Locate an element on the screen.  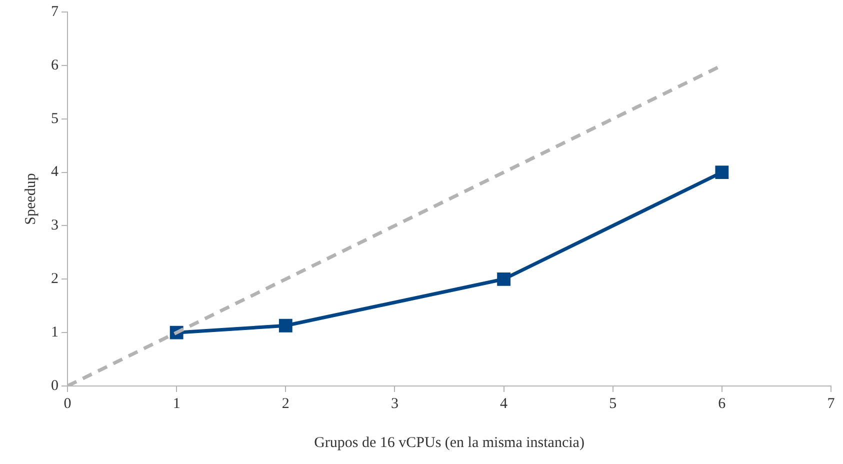
y-tick-label: 0 is located at coordinates (54, 386).